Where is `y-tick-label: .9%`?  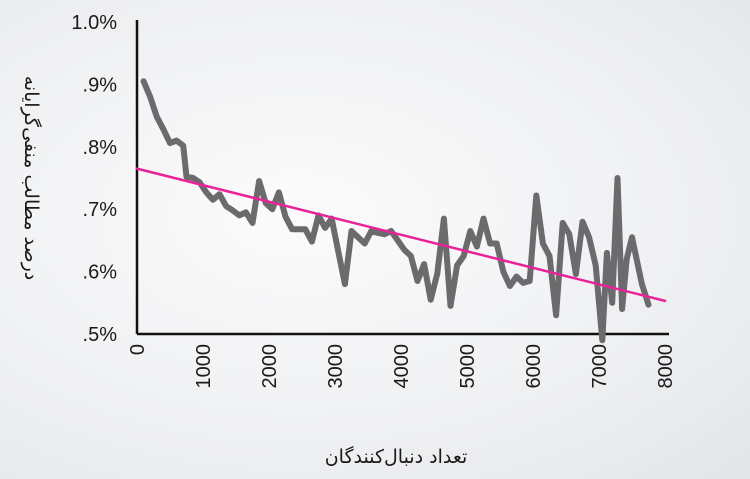 y-tick-label: .9% is located at coordinates (100, 85).